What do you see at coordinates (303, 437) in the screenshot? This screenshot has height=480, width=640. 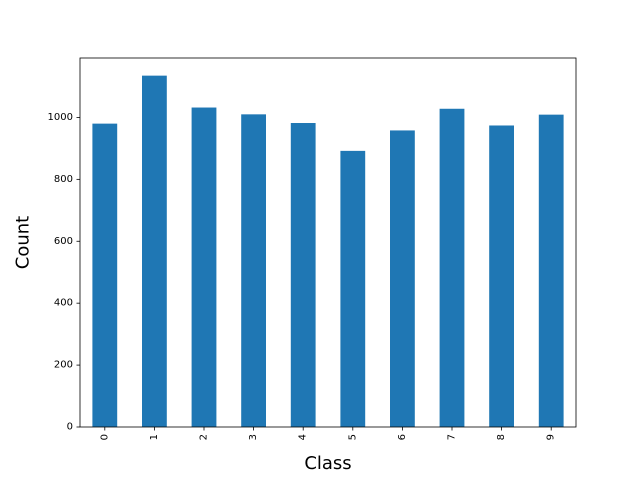 I see `x-tick-label-4: 4` at bounding box center [303, 437].